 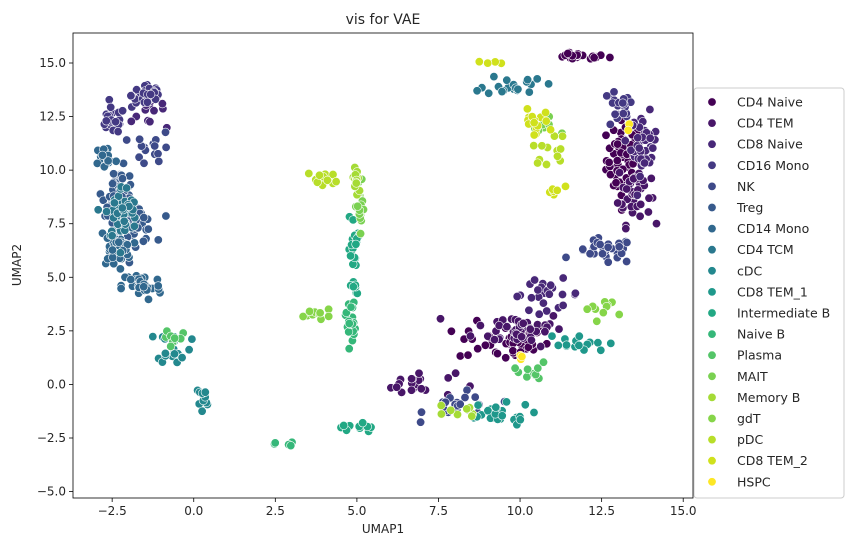 I want to click on legend-label: Treg, so click(x=749, y=207).